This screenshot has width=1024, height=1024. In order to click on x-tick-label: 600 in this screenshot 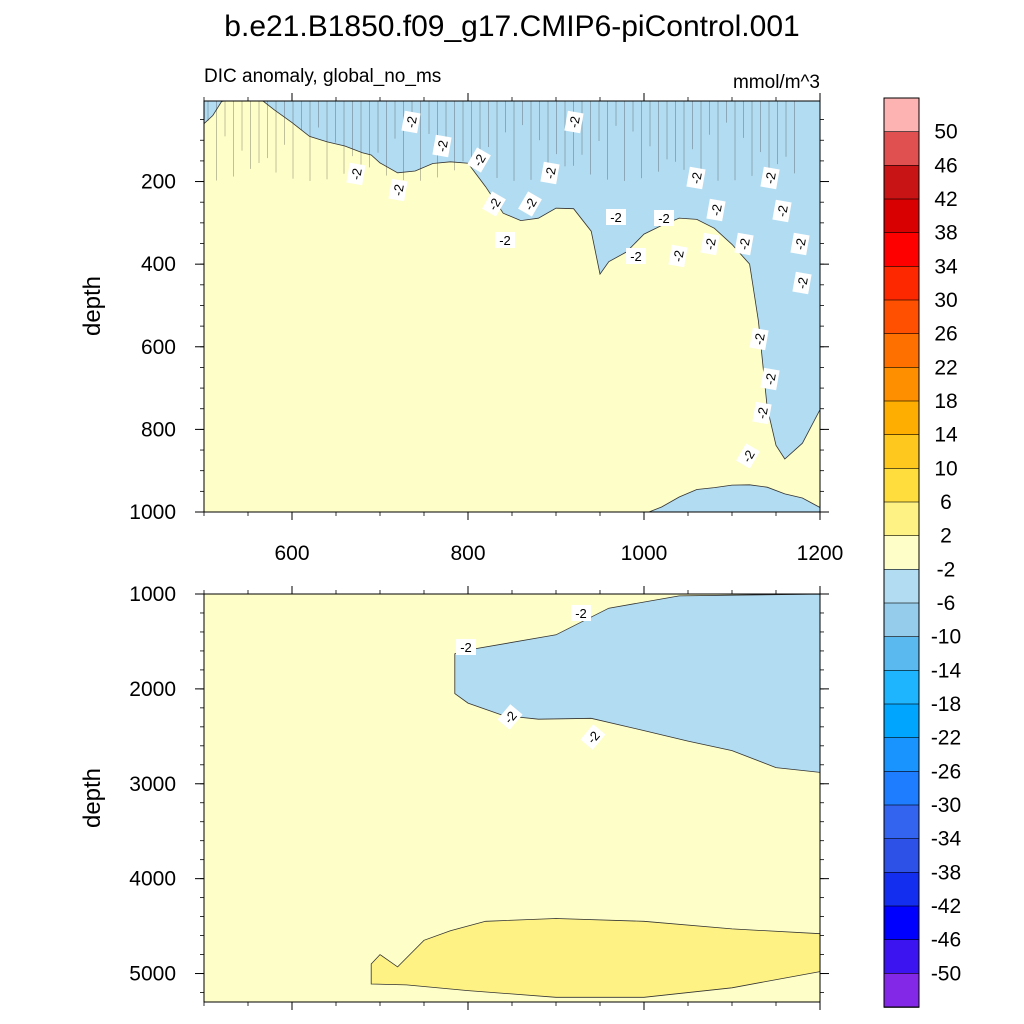, I will do `click(291, 553)`.